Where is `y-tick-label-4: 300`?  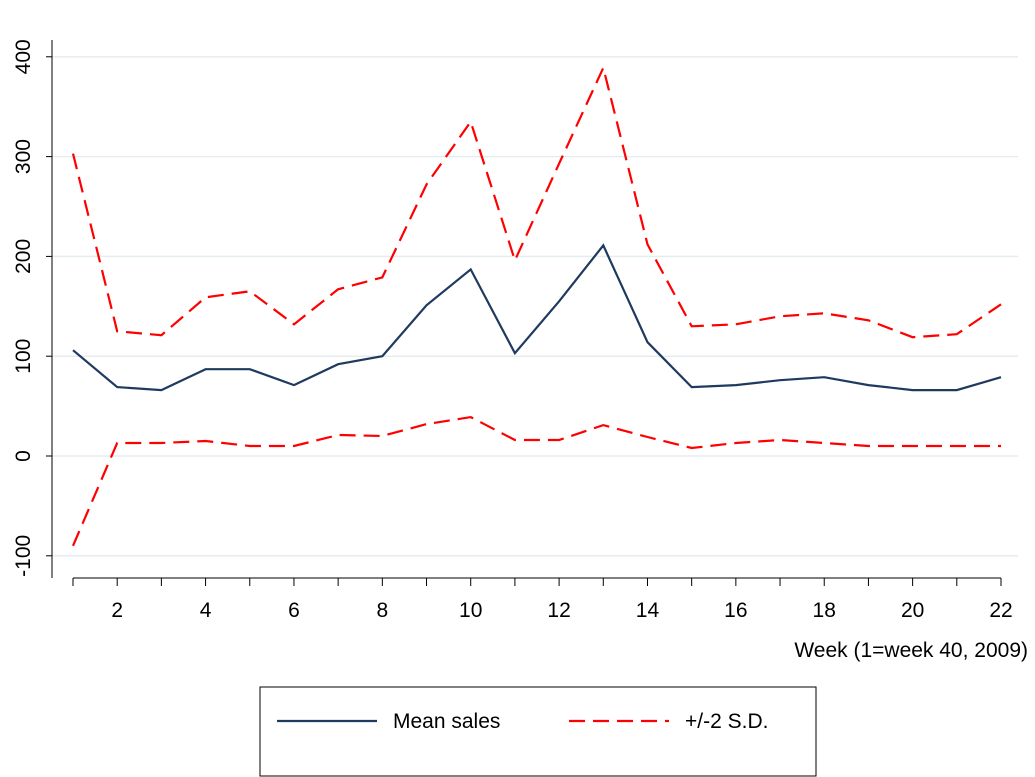
y-tick-label-4: 300 is located at coordinates (23, 156).